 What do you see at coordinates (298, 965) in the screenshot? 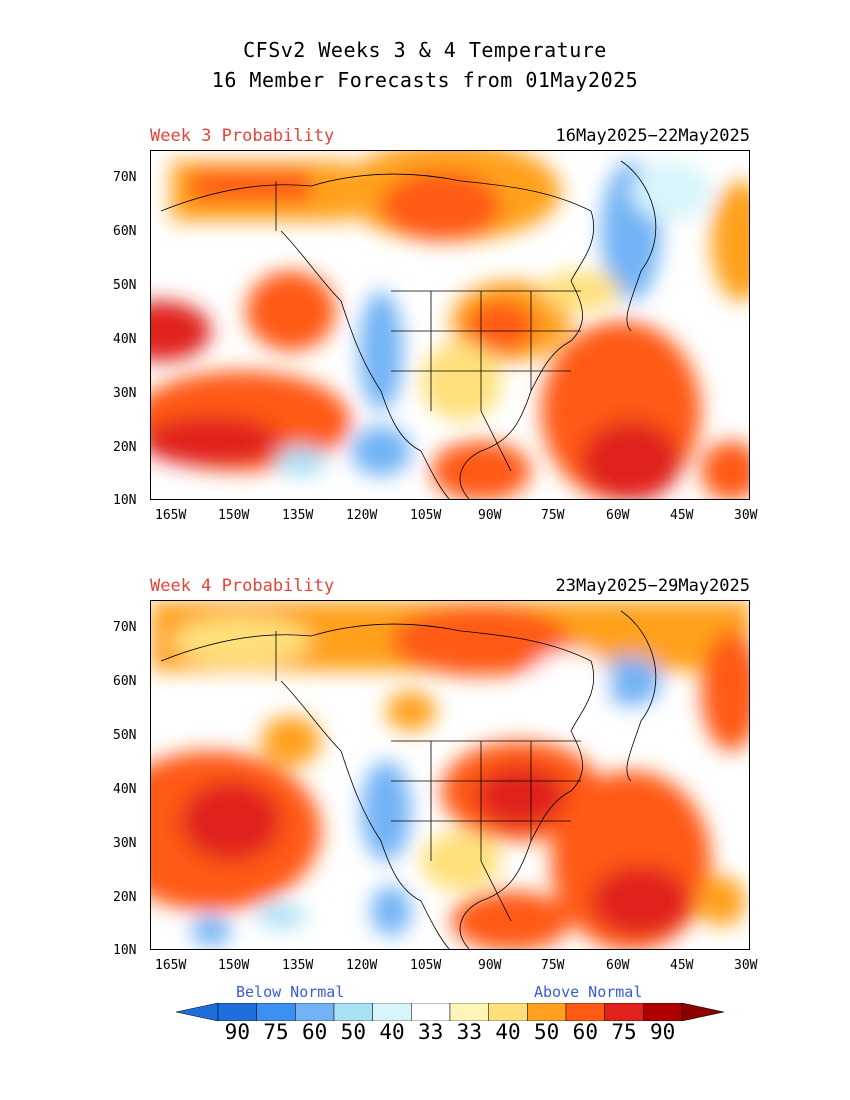
I see `p2-lon-135: 135W` at bounding box center [298, 965].